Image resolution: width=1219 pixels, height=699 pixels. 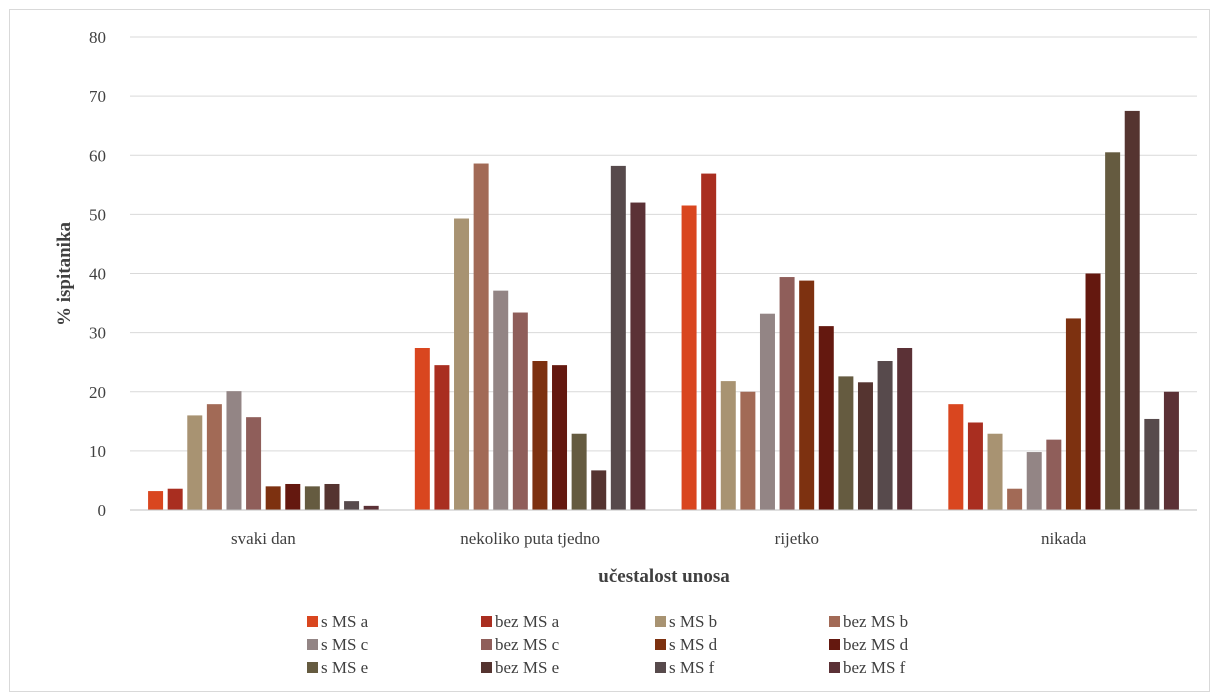 I want to click on legend-item: s MS f, so click(x=685, y=667).